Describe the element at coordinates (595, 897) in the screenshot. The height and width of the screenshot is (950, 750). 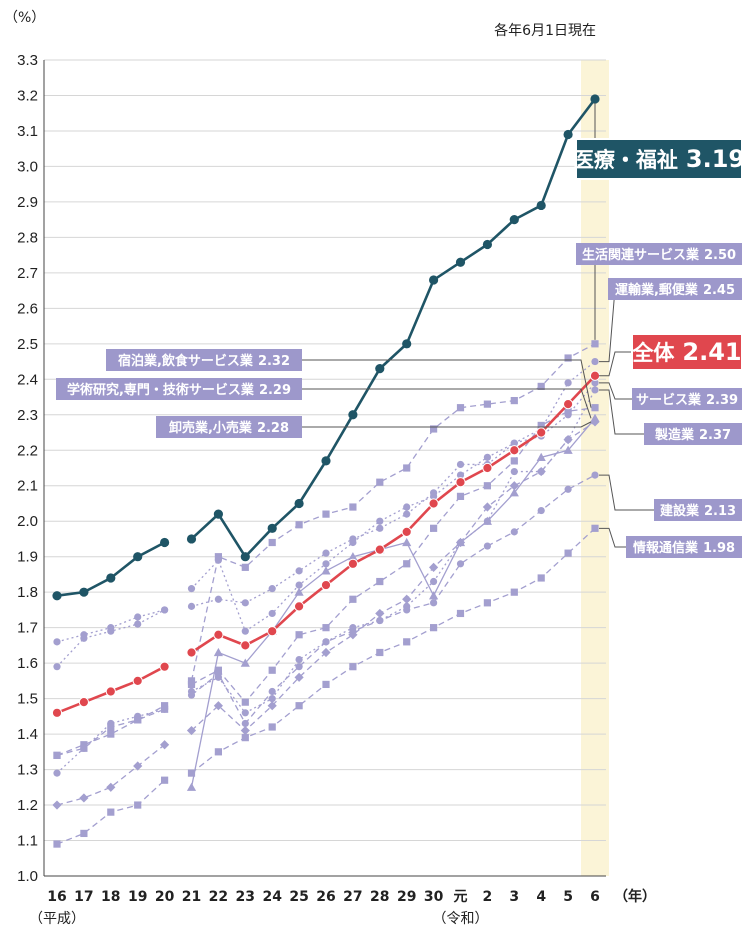
I see `x-tick-label: 6` at that location.